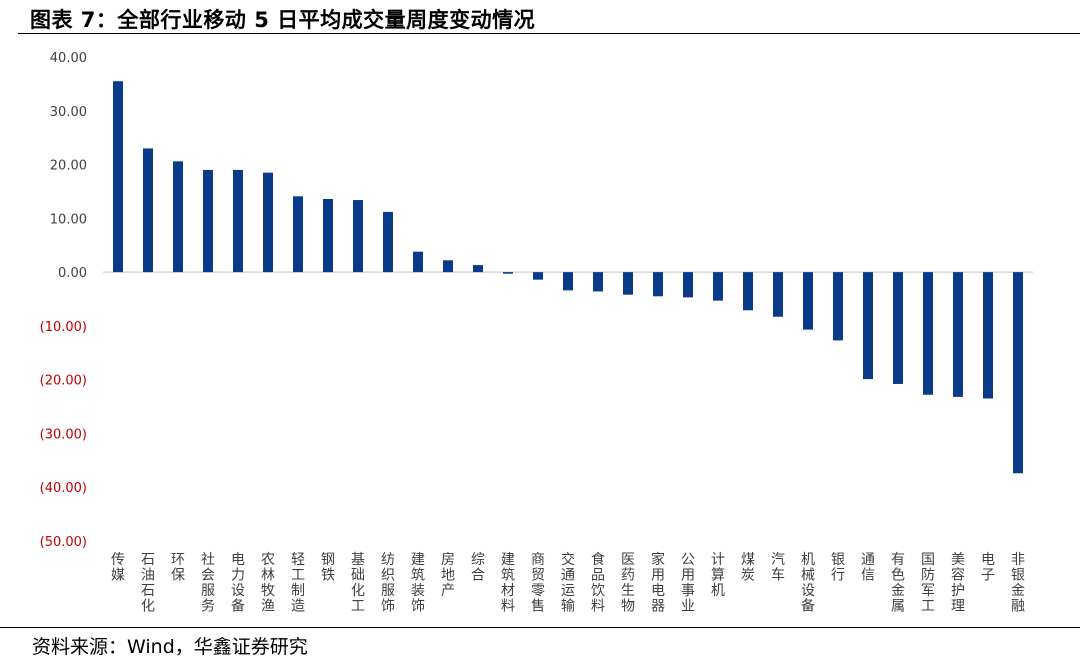 The width and height of the screenshot is (1080, 664). I want to click on y-tick-label: 10.00, so click(68, 219).